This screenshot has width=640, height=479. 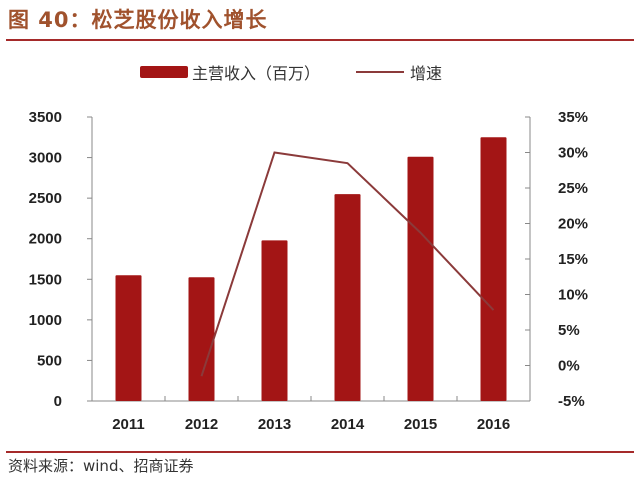 I want to click on left-axis-tick-label: 2000, so click(x=45, y=239).